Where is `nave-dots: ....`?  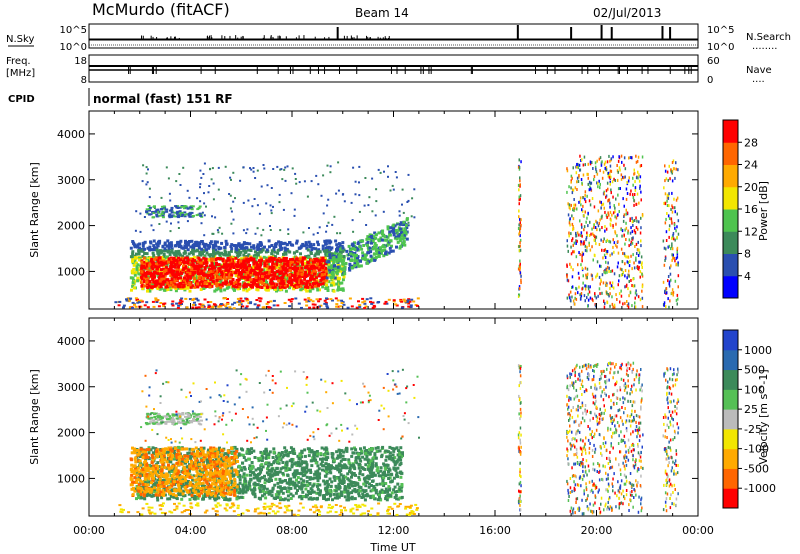
nave-dots: .... is located at coordinates (758, 79).